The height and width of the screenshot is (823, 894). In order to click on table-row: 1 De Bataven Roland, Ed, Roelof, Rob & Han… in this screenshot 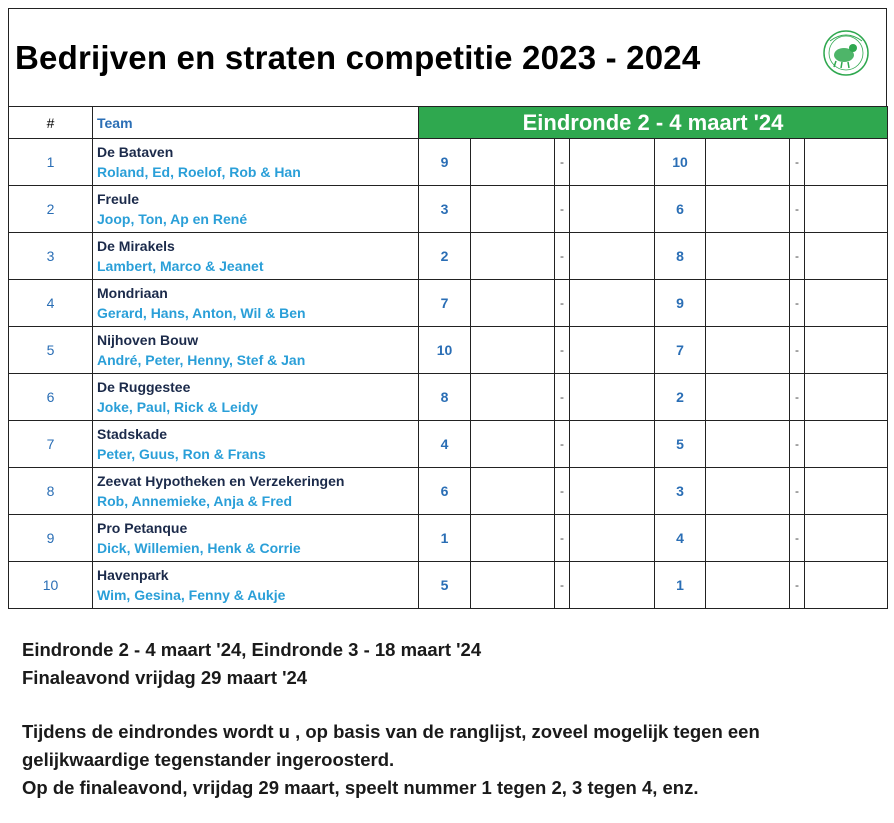, I will do `click(448, 162)`.